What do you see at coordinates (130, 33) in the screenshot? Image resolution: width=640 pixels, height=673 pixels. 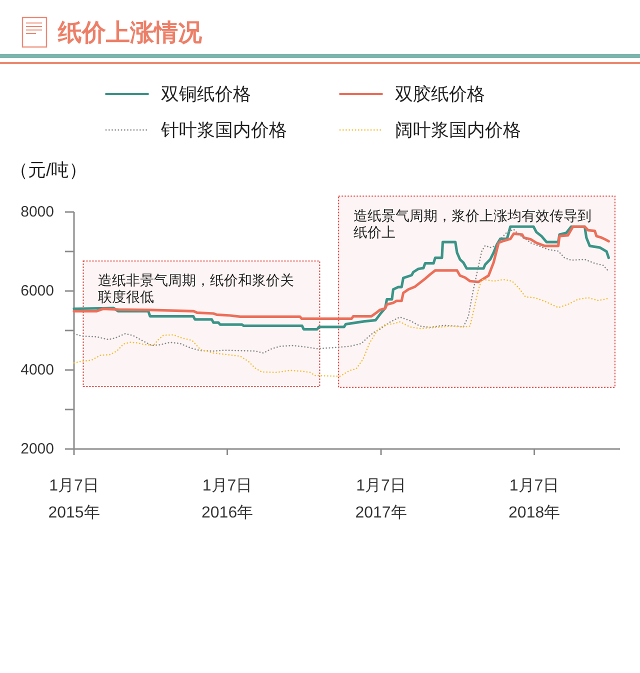 I see `title: 纸价上涨情况` at bounding box center [130, 33].